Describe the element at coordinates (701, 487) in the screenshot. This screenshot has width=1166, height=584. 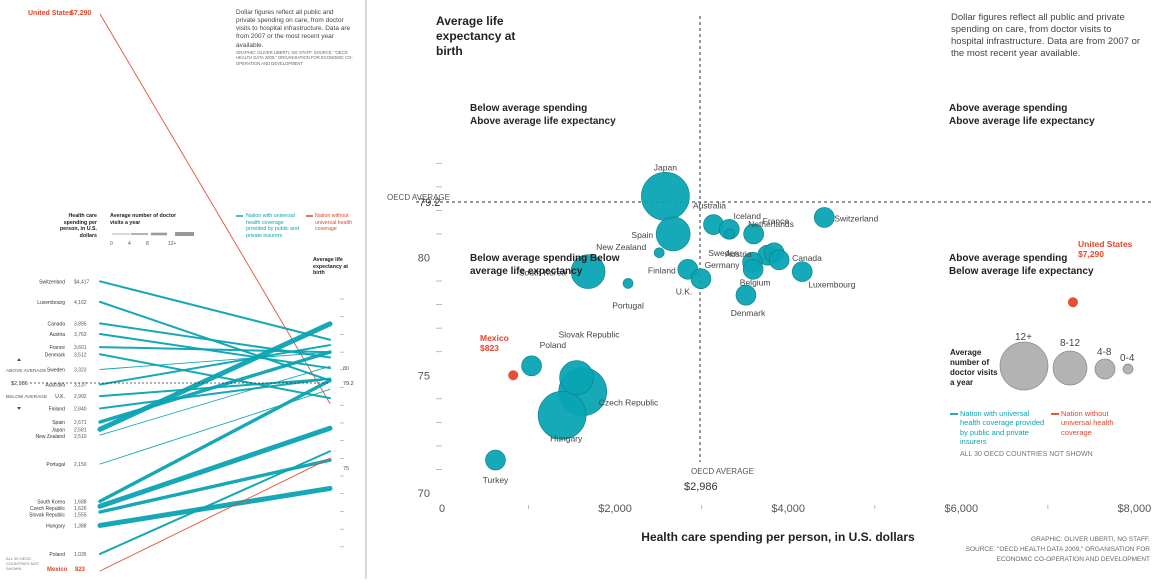
I see `oecd-x-value: $2,986` at that location.